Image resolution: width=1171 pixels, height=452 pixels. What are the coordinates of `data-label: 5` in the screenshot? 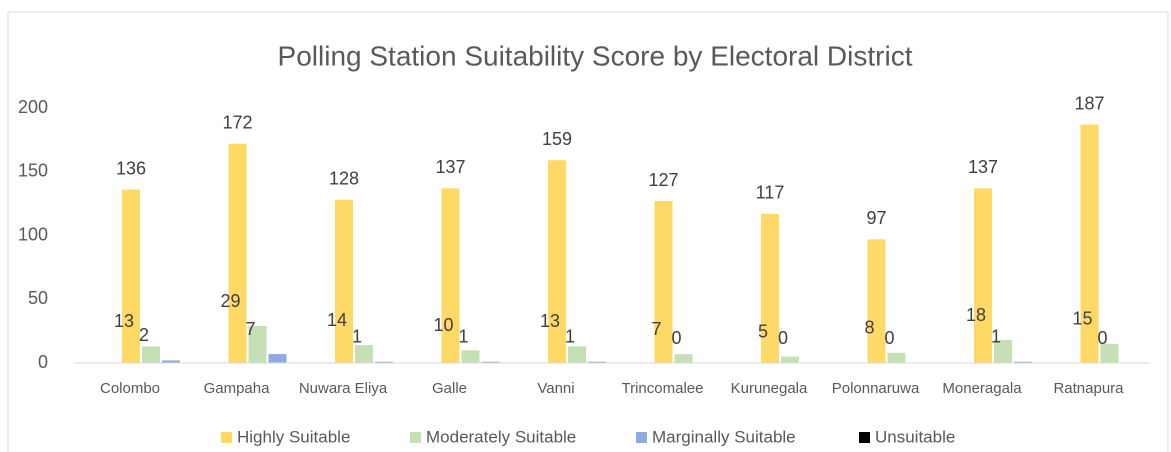 It's located at (763, 331).